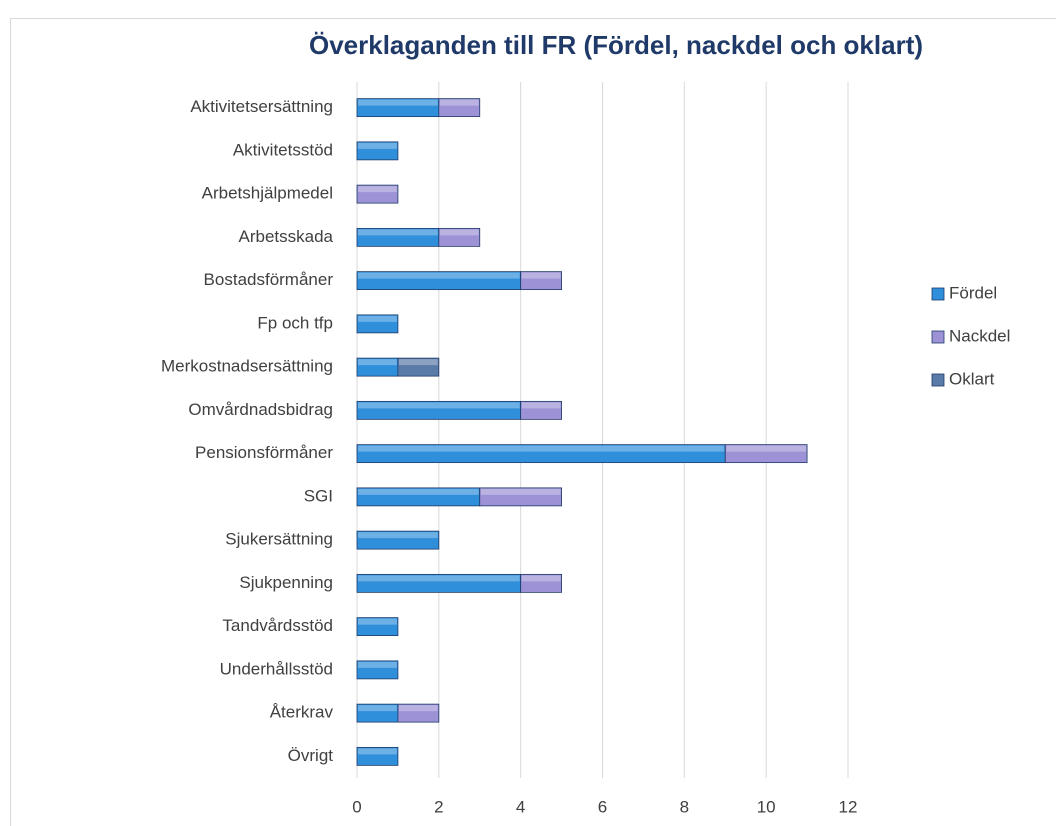 This screenshot has width=1056, height=826. I want to click on y-tick-label: Bostadsförmåner, so click(269, 279).